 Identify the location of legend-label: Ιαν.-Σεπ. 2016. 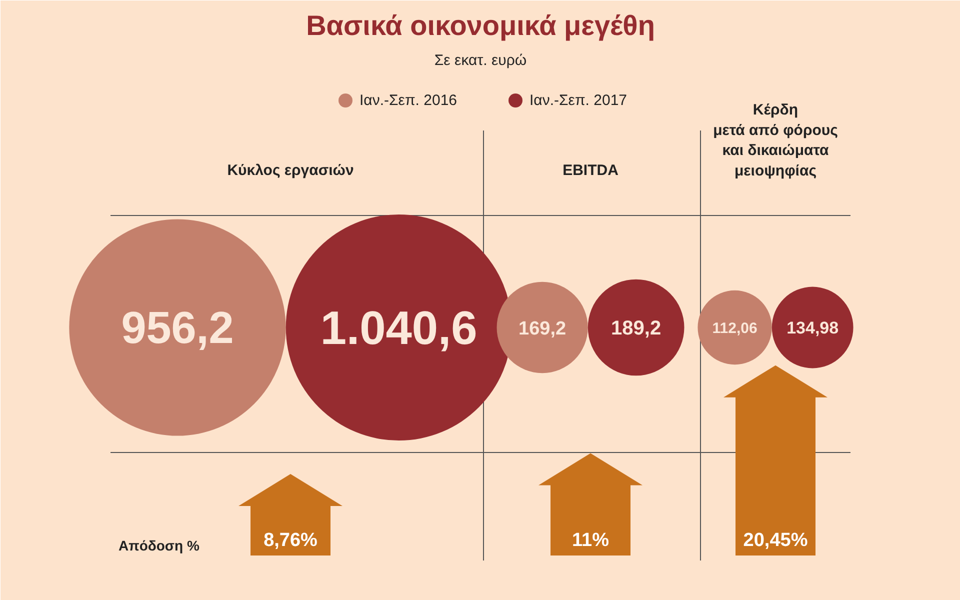
(409, 100).